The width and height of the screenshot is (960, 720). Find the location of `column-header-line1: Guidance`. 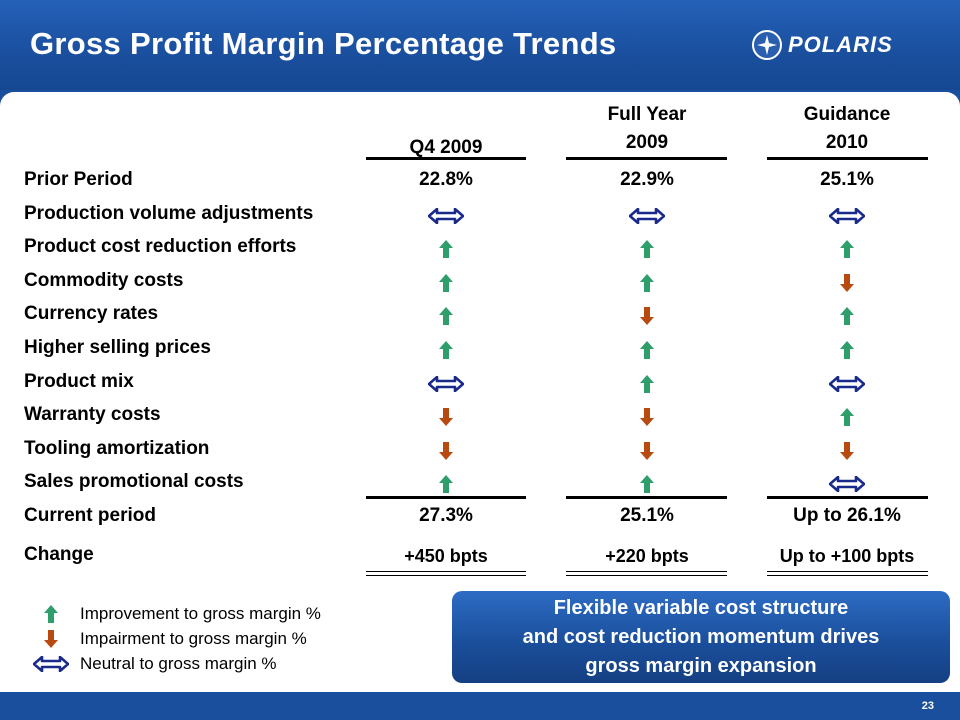

column-header-line1: Guidance is located at coordinates (847, 114).